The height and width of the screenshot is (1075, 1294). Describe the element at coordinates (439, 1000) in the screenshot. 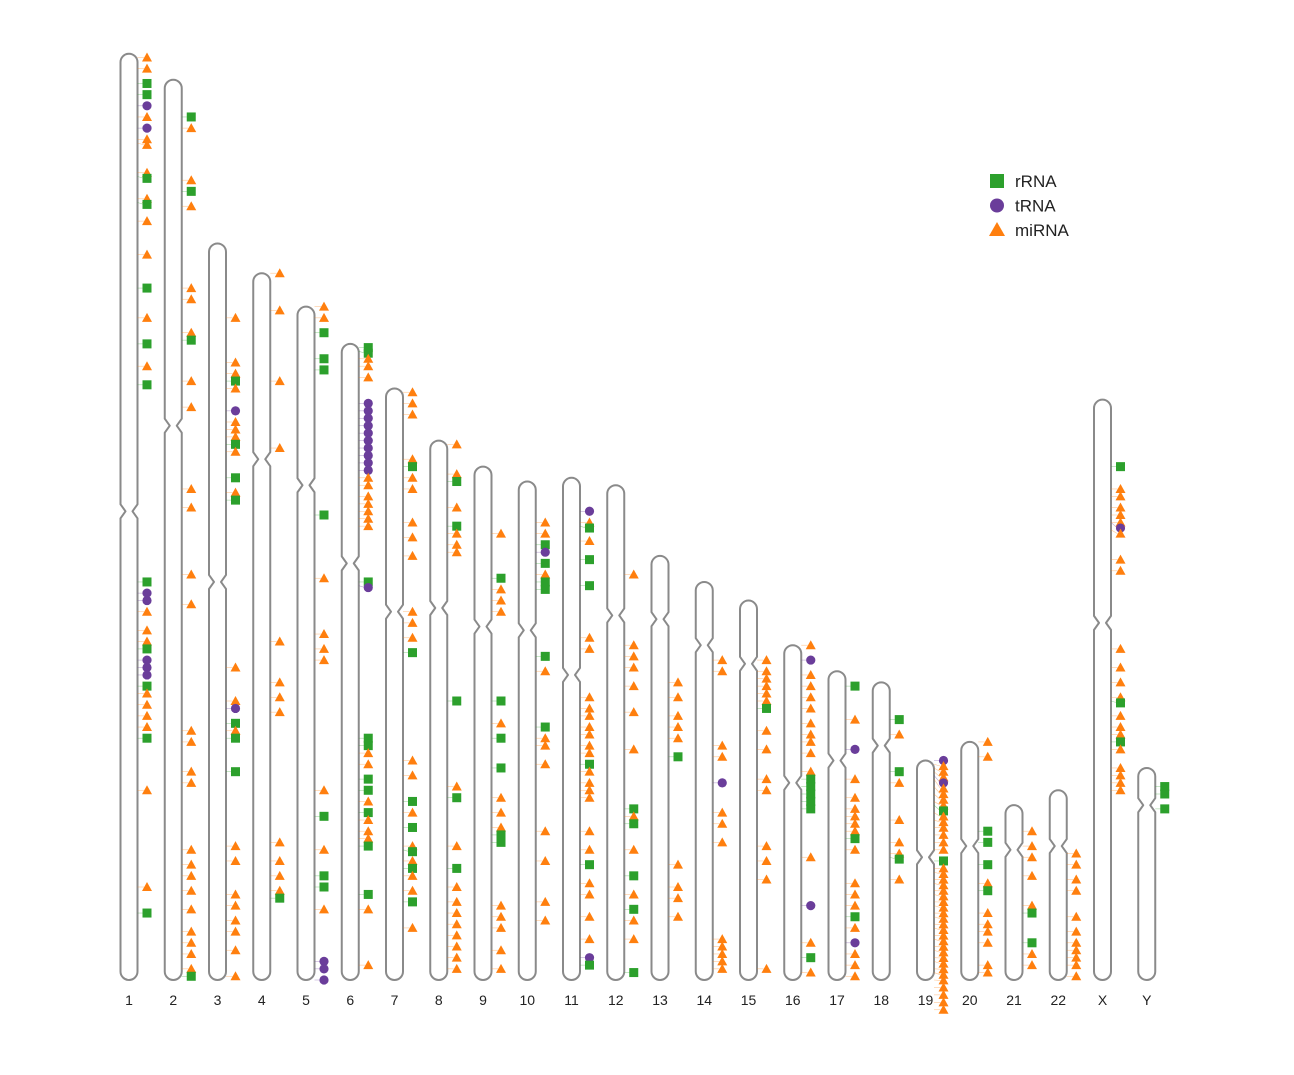

I see `chromosome-label: 8` at that location.